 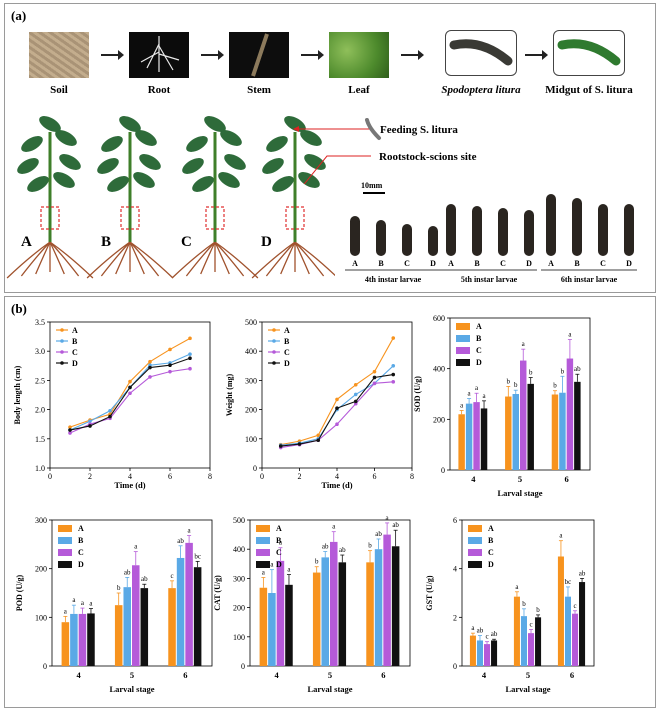 What do you see at coordinates (439, 318) in the screenshot?
I see `y-tick-label: 600` at bounding box center [439, 318].